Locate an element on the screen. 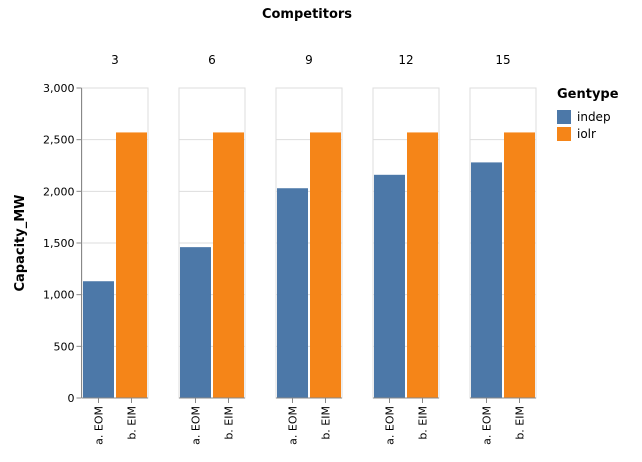 This screenshot has height=462, width=642. y-axis: 0 500 1,000 1,500 2,000 2,500 3,000 is located at coordinates (62, 243).